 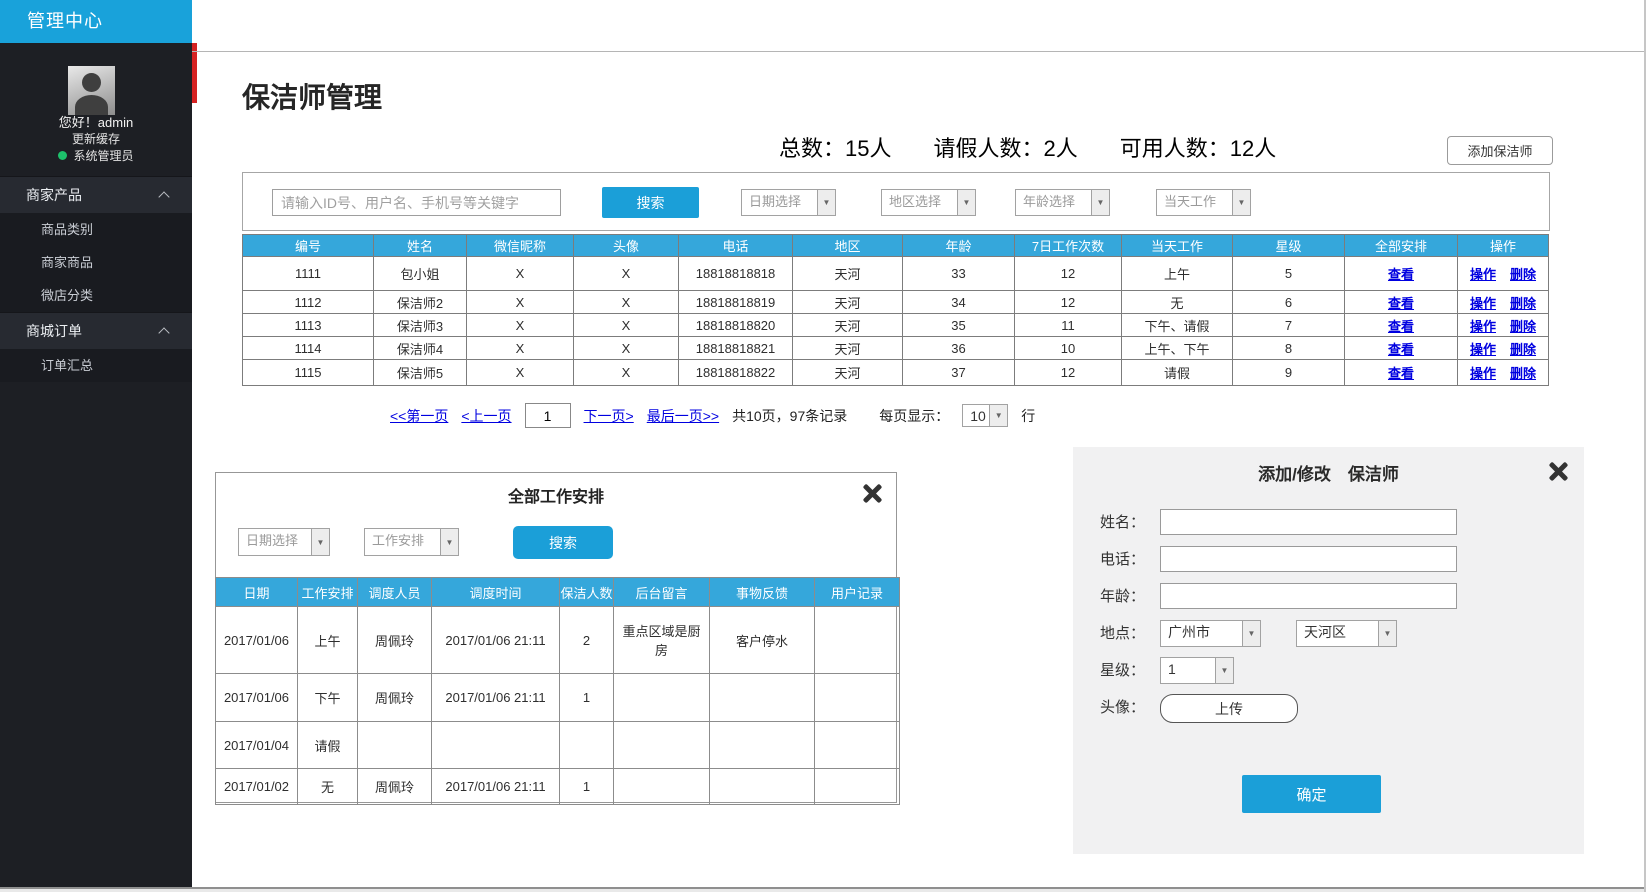 I want to click on cleaner-row: 1111 包小姐 X X 18818818818 天河 33 12 上午 5 查看 操作 删除, so click(x=895, y=273).